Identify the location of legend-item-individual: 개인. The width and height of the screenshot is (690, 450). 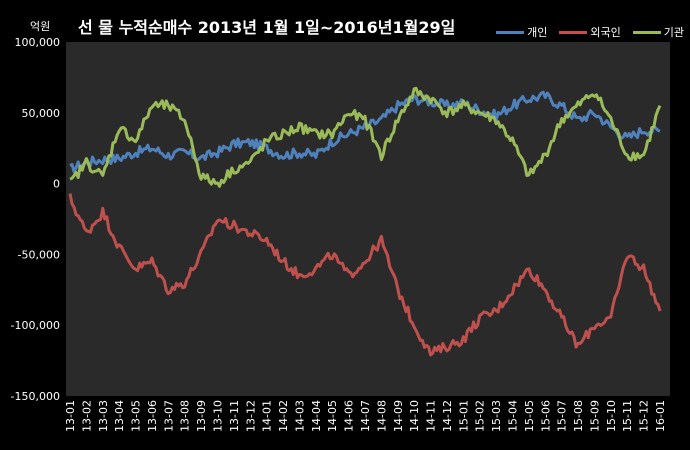
(521, 32).